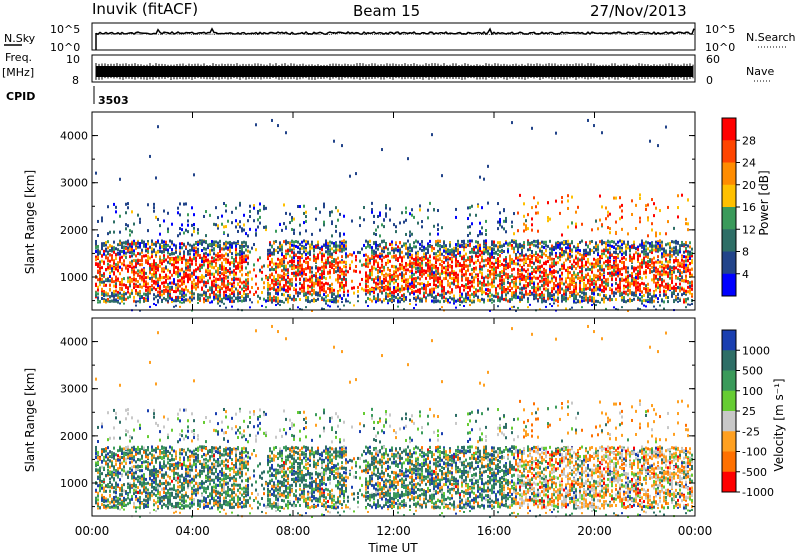  I want to click on colorbar-tick: -500, so click(754, 472).